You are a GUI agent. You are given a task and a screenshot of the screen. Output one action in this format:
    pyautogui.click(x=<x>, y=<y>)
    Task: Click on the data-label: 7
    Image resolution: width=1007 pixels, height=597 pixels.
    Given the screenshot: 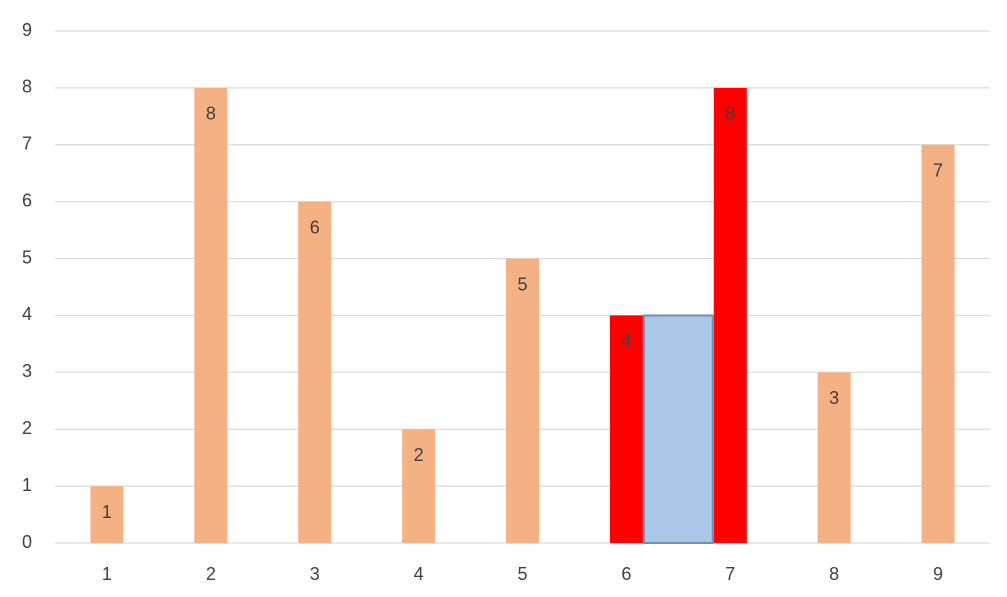 What is the action you would take?
    pyautogui.click(x=938, y=171)
    